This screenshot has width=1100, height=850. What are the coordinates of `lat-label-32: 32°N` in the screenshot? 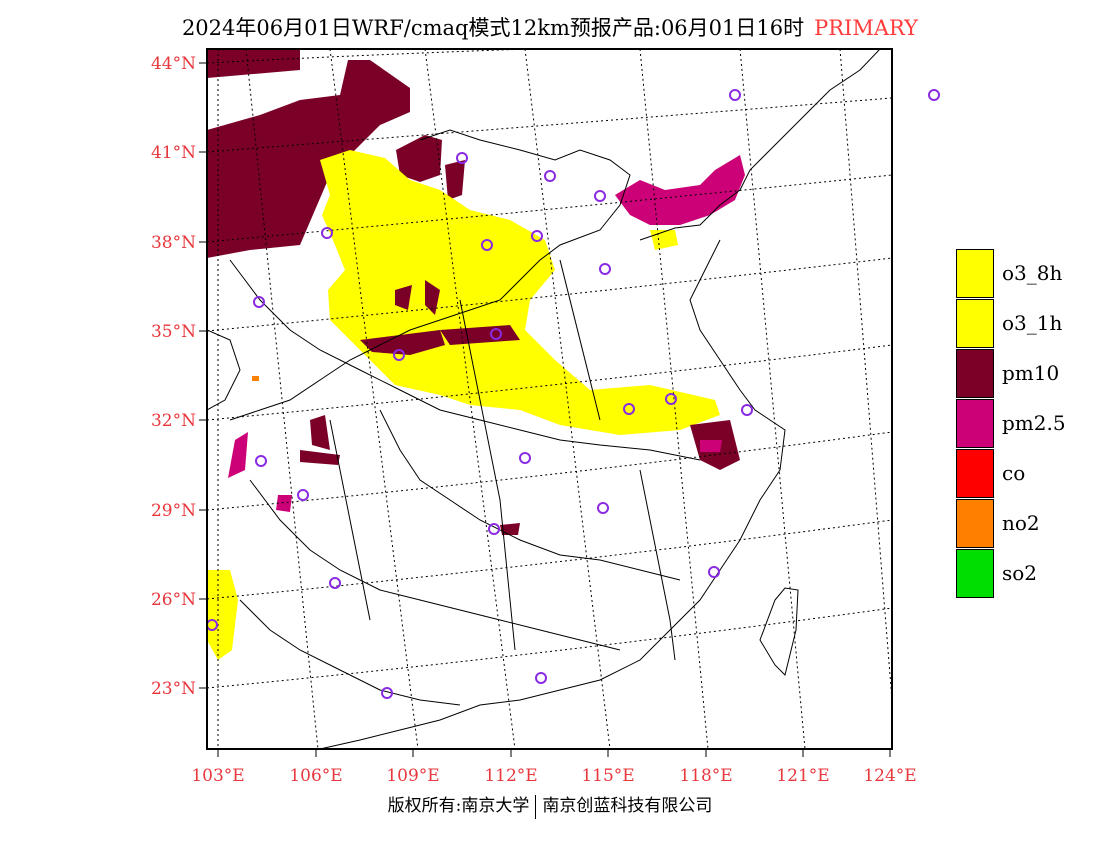 It's located at (173, 421).